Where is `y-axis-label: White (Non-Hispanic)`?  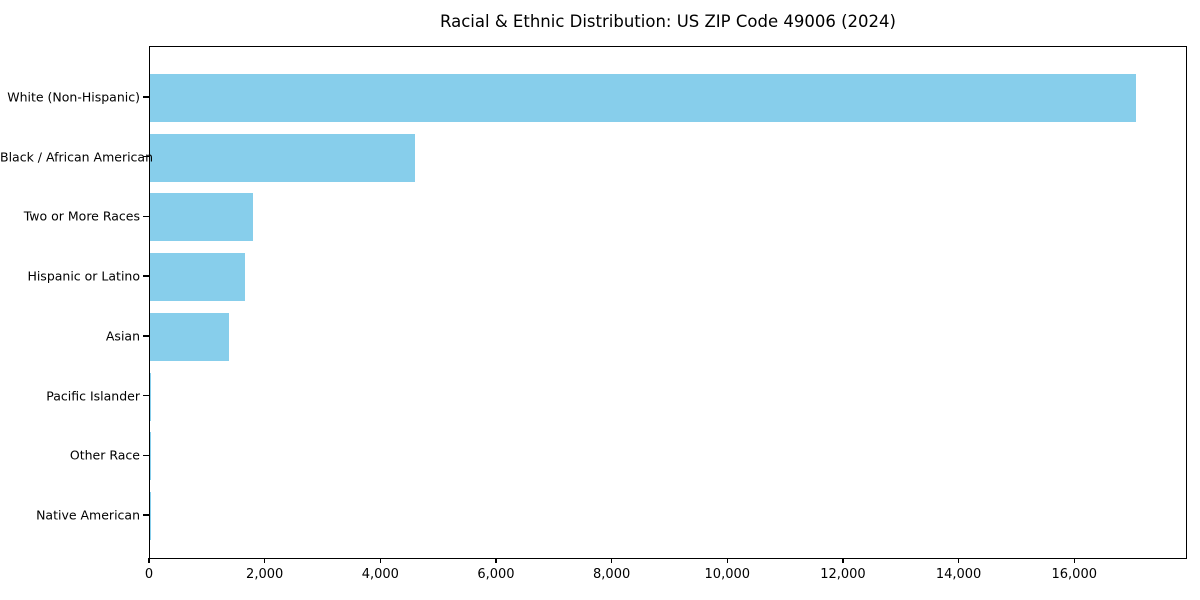
y-axis-label: White (Non-Hispanic) is located at coordinates (73, 97).